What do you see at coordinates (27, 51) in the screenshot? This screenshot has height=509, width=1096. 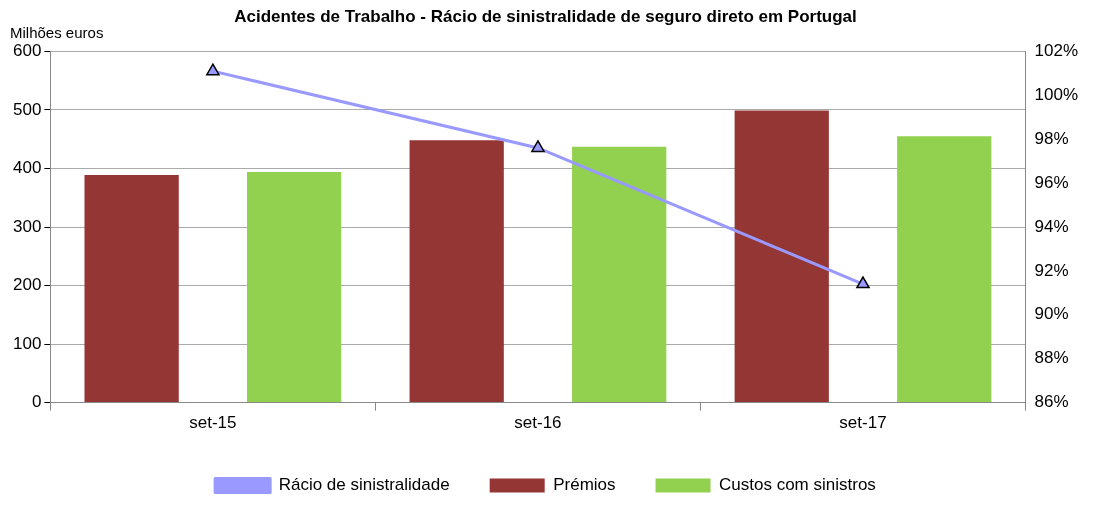 I see `y-tick-label: 600` at bounding box center [27, 51].